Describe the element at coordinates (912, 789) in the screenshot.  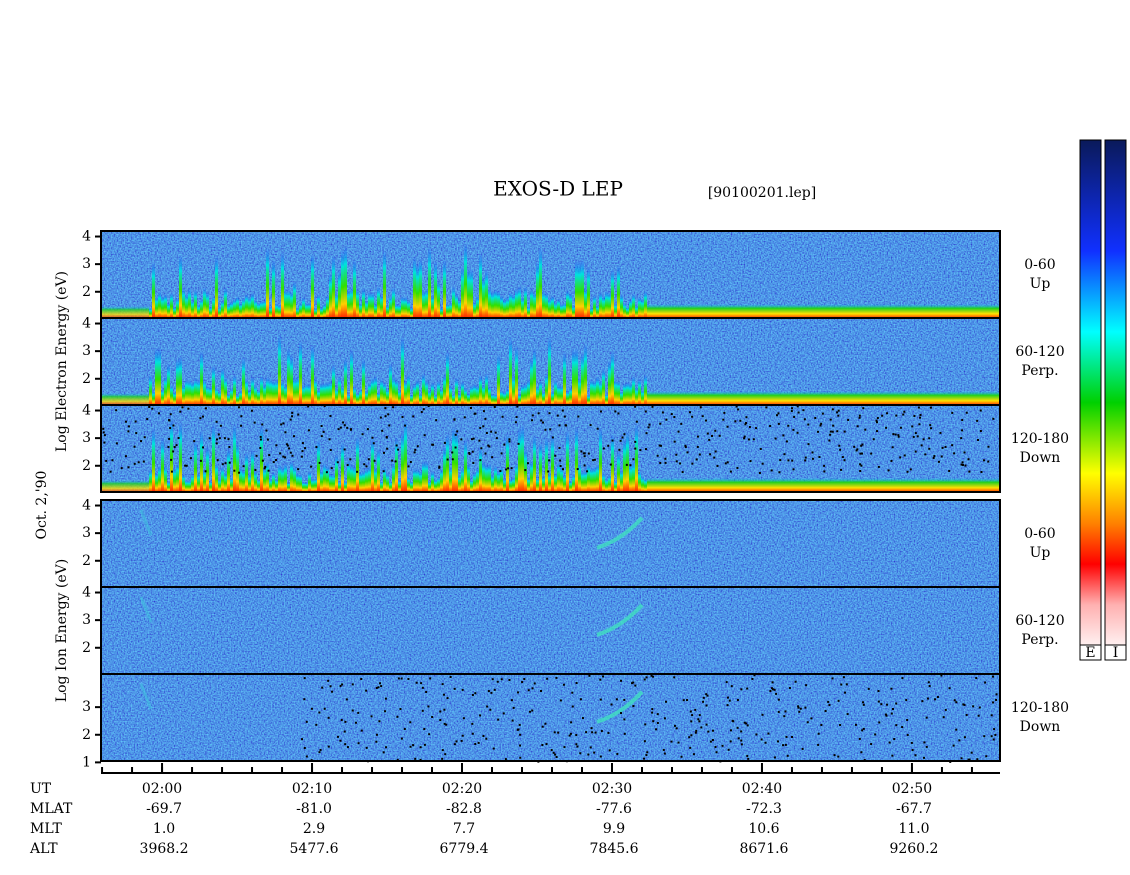
I see `x-tick-label: 02:50` at that location.